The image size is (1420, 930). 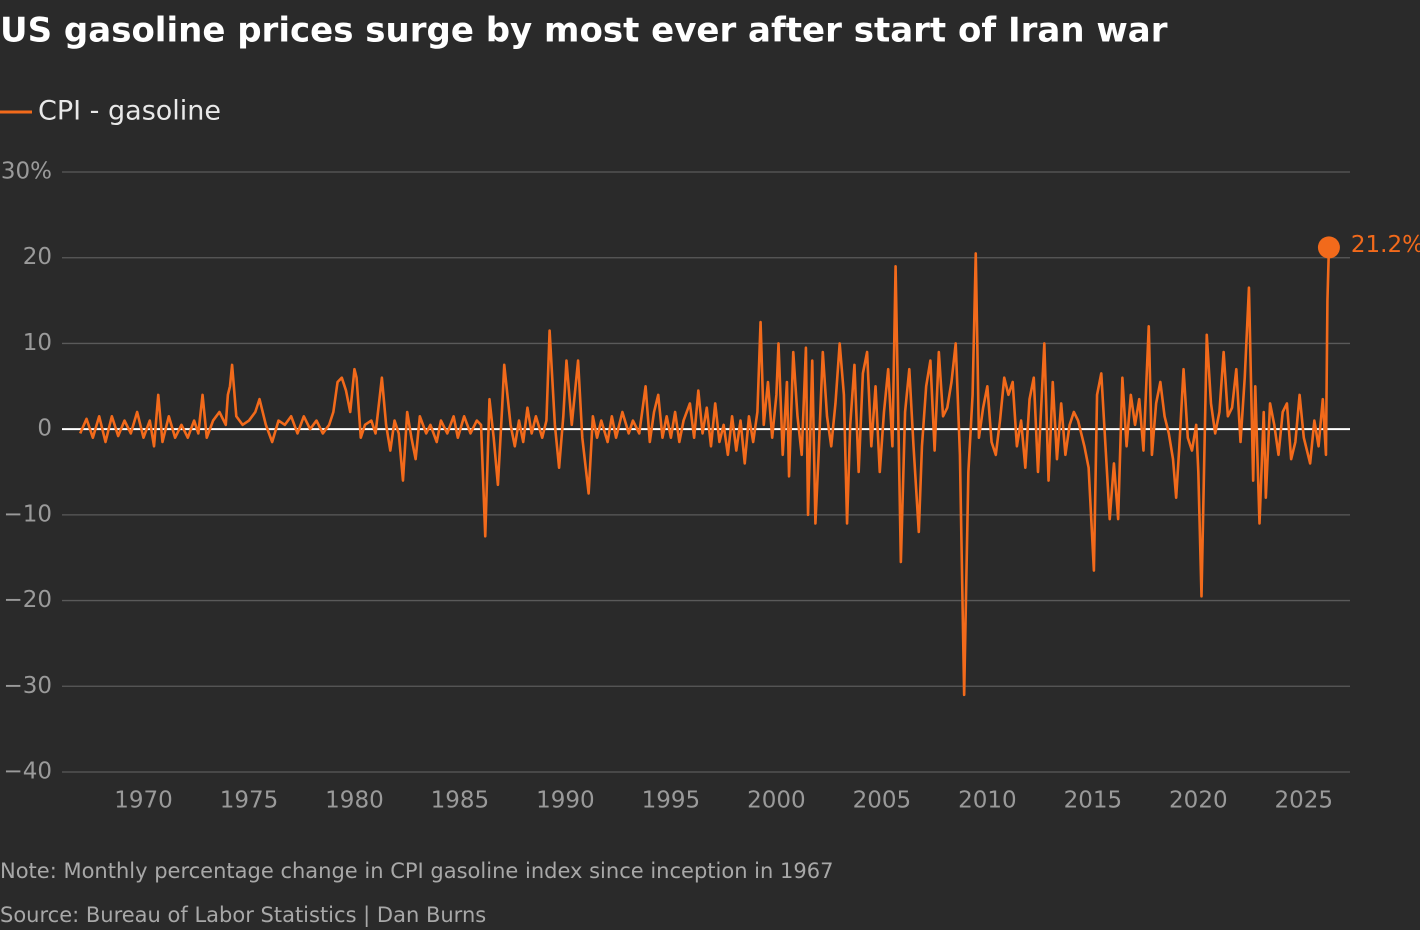 I want to click on y-tick-label: 10, so click(x=37, y=343).